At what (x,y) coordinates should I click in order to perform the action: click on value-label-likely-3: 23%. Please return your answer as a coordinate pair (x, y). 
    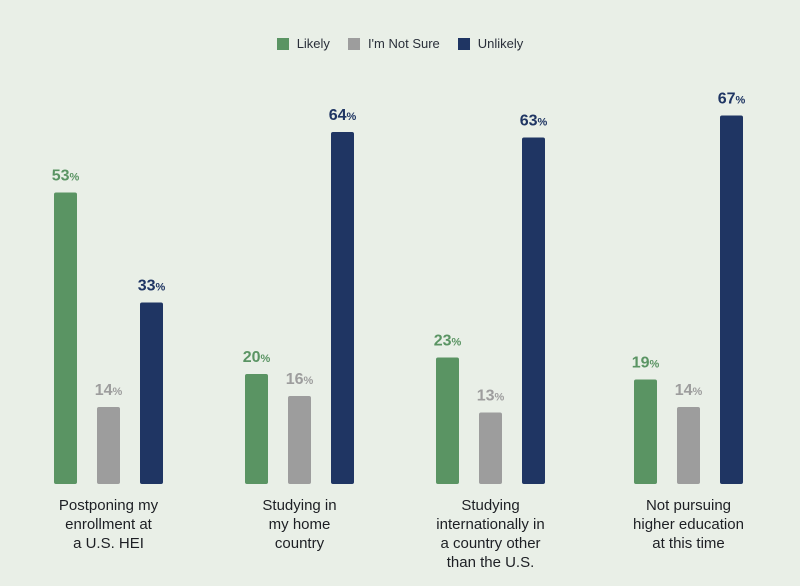
    Looking at the image, I should click on (448, 341).